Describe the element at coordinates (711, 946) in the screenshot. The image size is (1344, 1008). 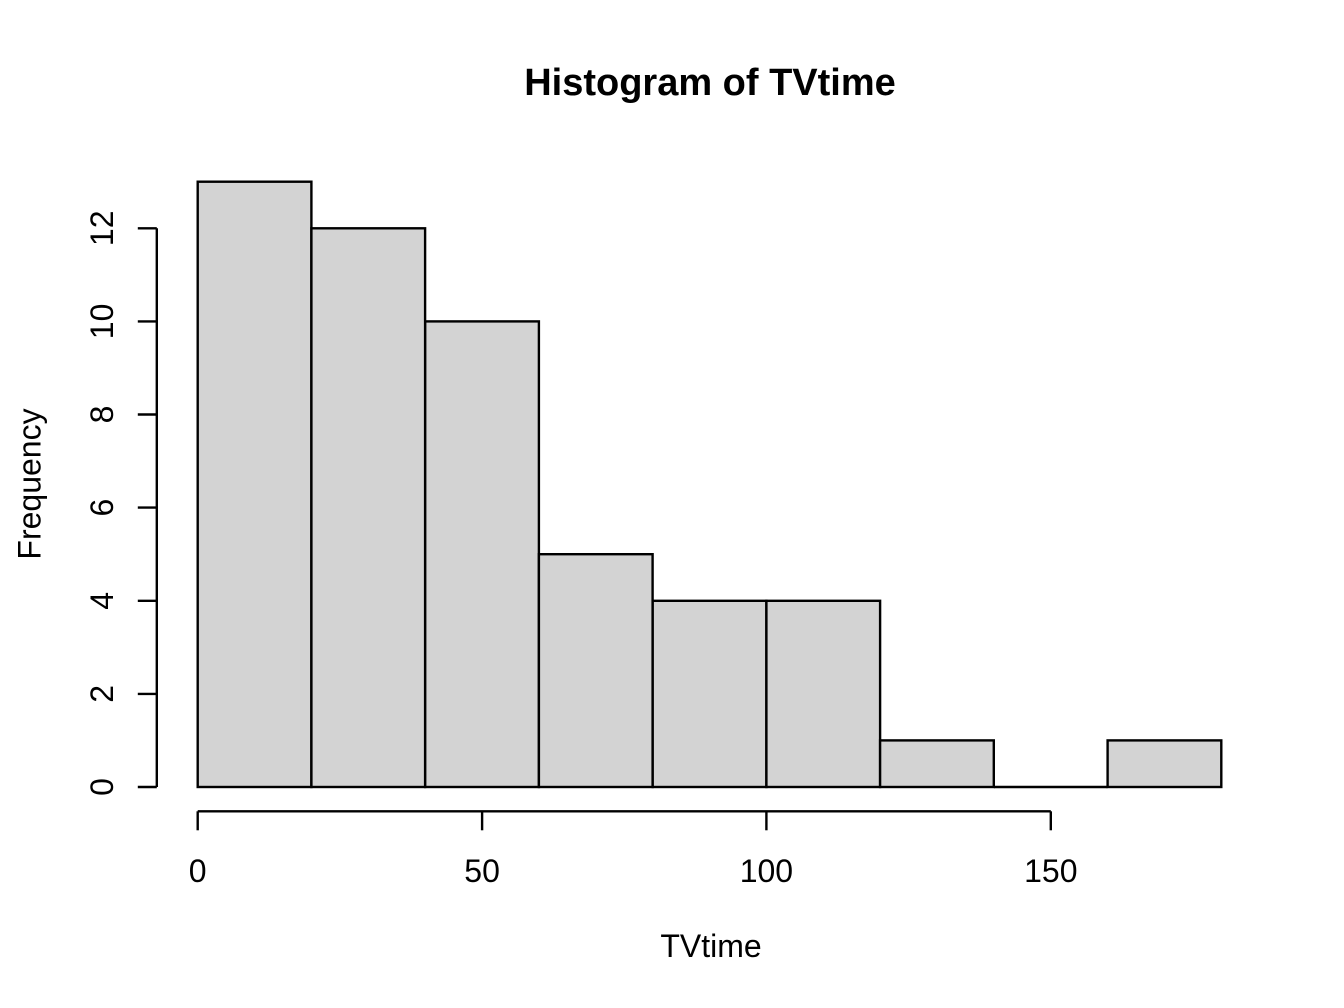
I see `x-axis-title: TVtime` at that location.